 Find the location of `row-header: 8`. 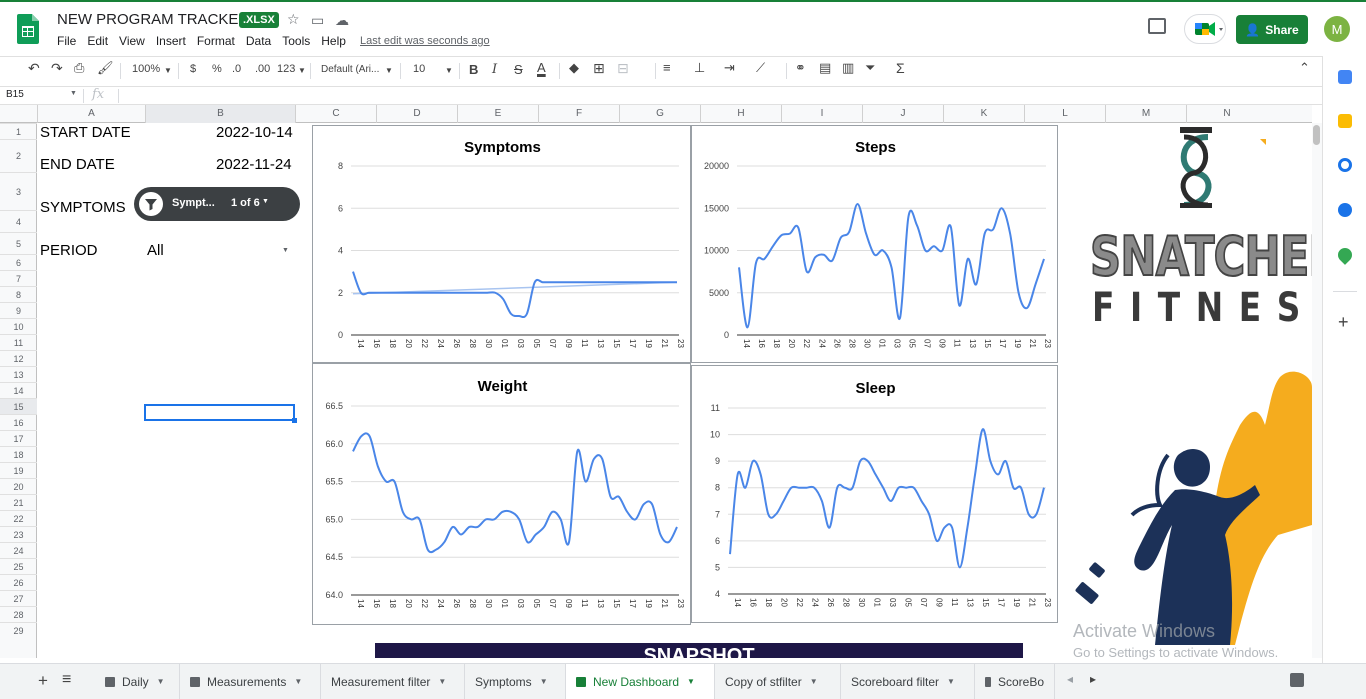

row-header: 8 is located at coordinates (18, 294).